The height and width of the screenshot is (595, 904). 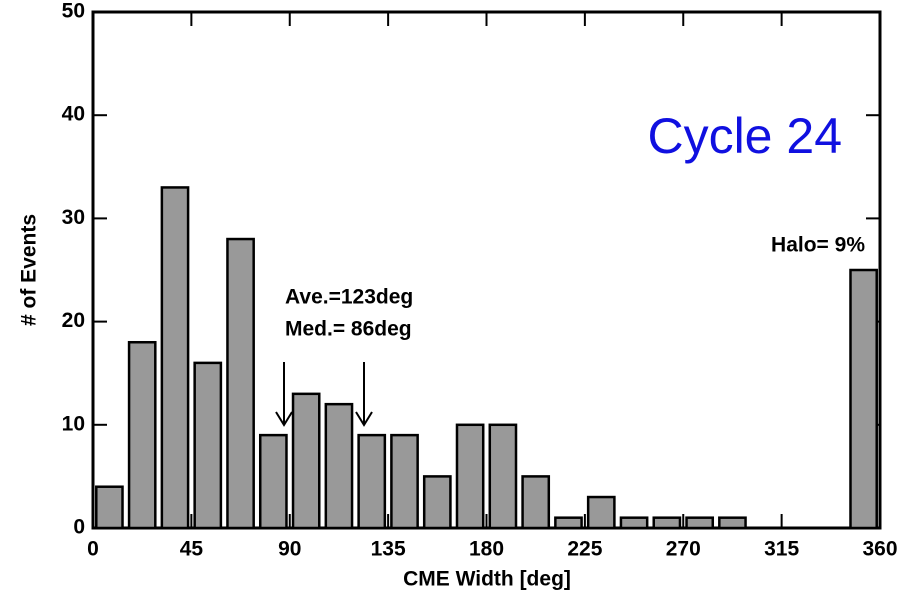 What do you see at coordinates (683, 549) in the screenshot?
I see `x-tick-label: 270` at bounding box center [683, 549].